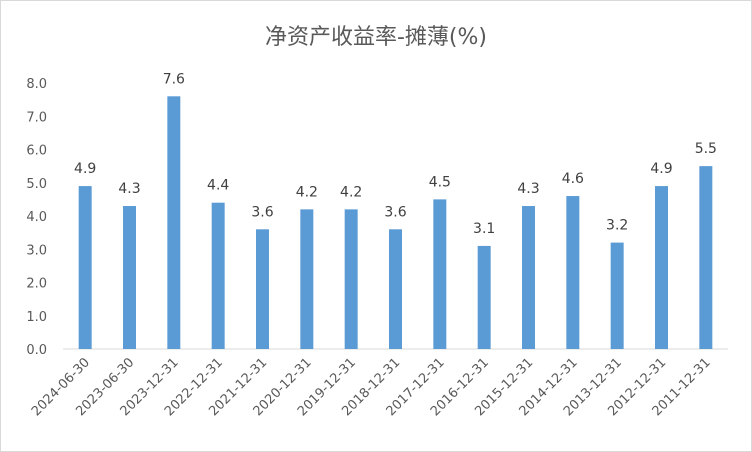 The image size is (752, 452). I want to click on y-tick-label: 5.0, so click(36, 184).